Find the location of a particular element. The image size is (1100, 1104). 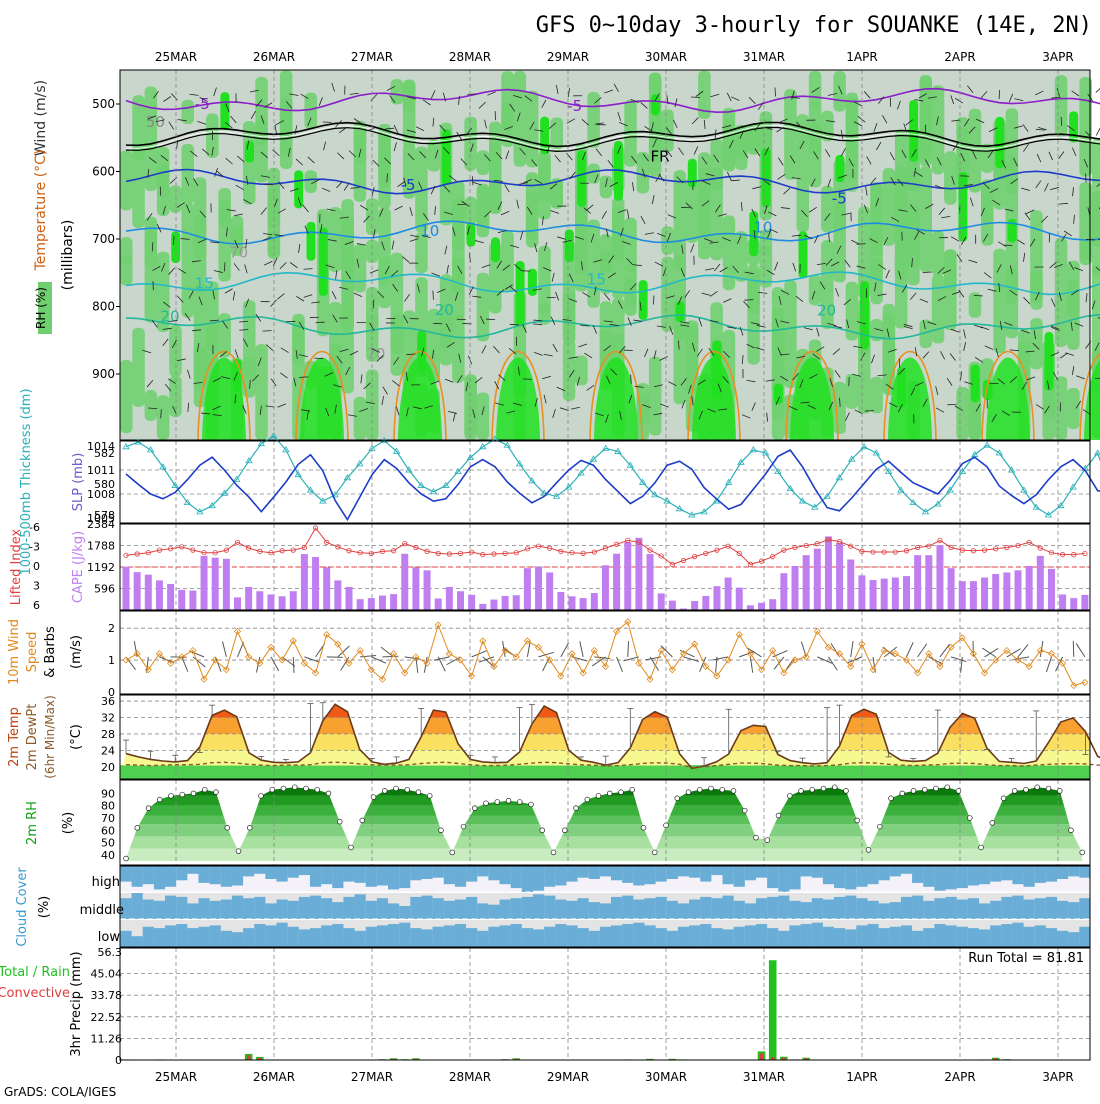

day-label-bottom: 27MAR is located at coordinates (372, 1077).